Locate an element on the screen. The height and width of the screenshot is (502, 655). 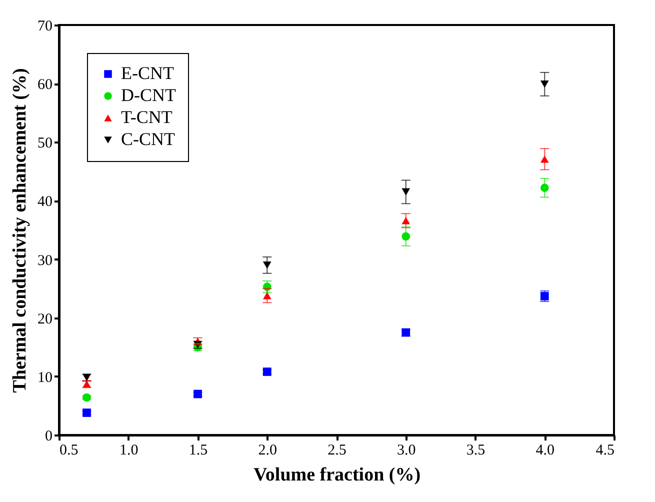
legend-label: E-CNT is located at coordinates (147, 73).